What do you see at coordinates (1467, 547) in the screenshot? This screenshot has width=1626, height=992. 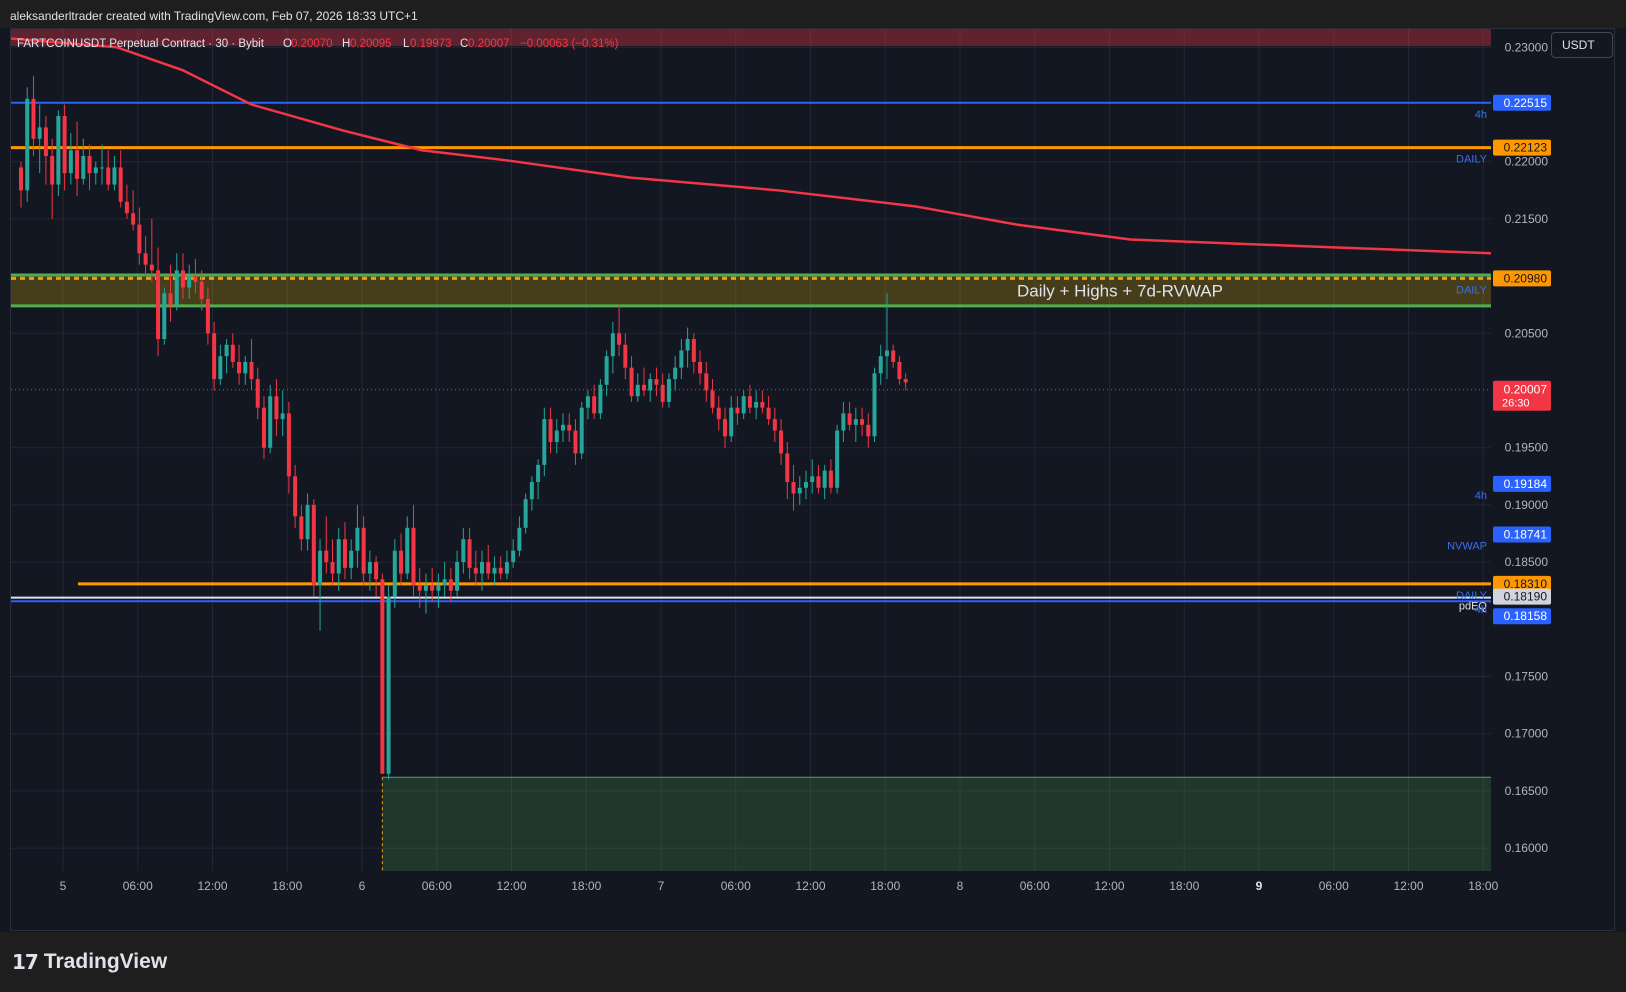 I see `level-label: NVWAP` at bounding box center [1467, 547].